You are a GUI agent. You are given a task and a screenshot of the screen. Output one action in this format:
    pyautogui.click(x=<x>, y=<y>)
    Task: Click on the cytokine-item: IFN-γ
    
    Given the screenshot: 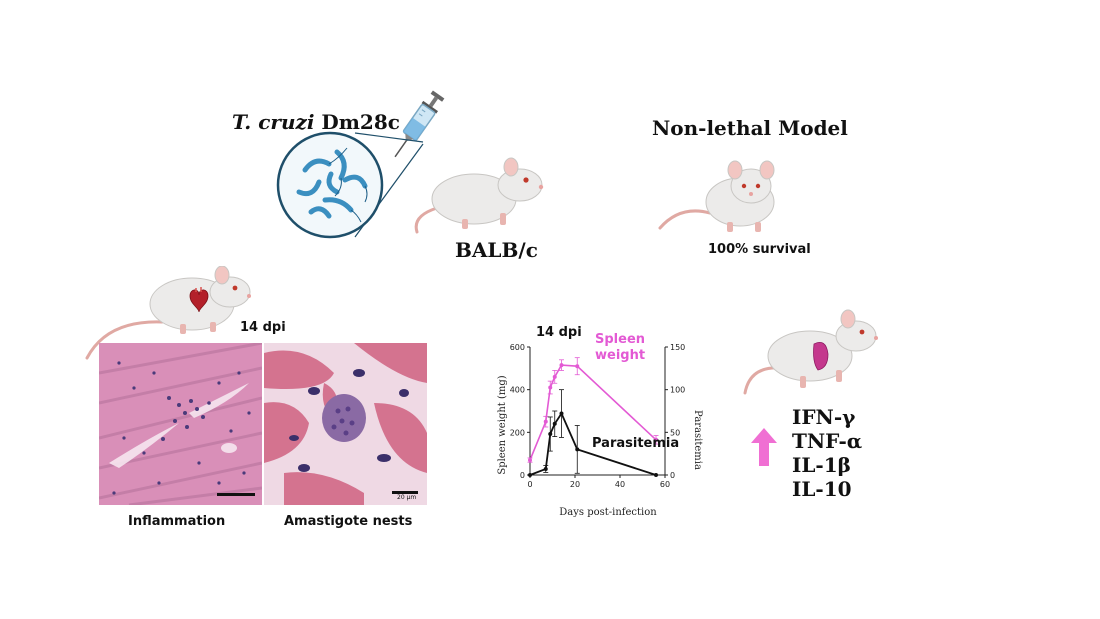 What is the action you would take?
    pyautogui.click(x=824, y=417)
    